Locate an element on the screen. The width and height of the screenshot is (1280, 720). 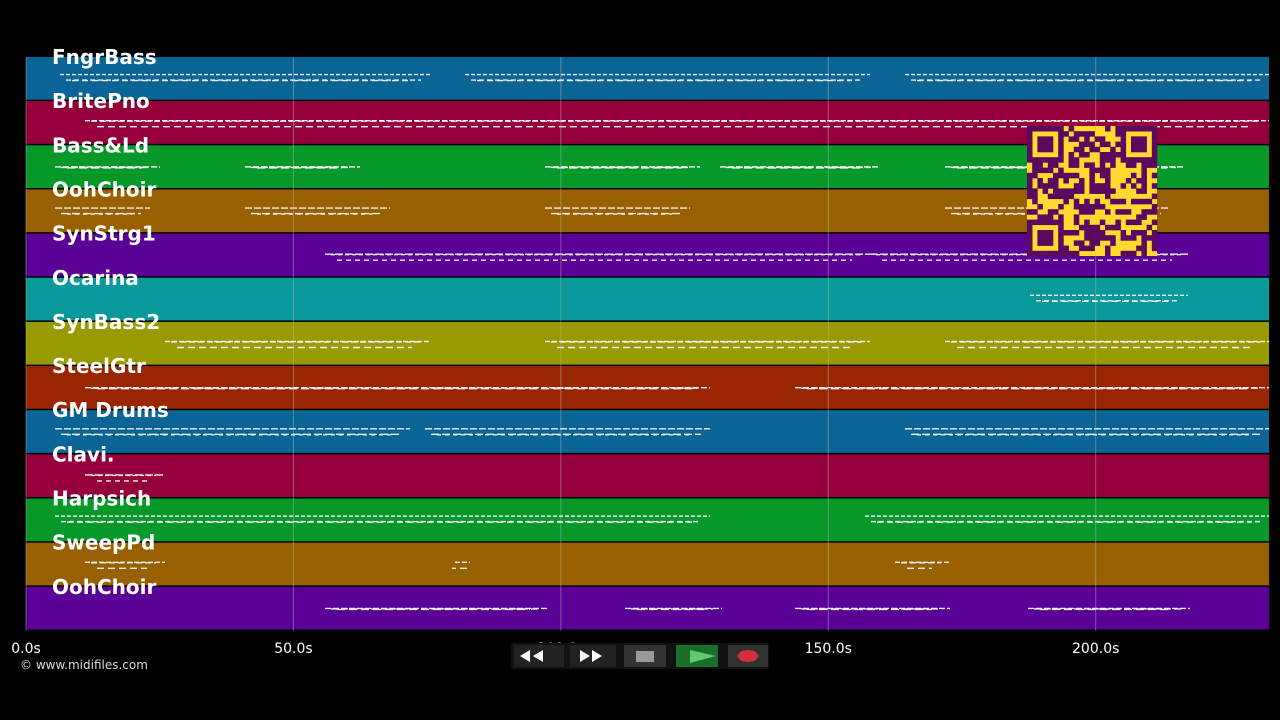
x-tick-label: 150.0s is located at coordinates (828, 649).